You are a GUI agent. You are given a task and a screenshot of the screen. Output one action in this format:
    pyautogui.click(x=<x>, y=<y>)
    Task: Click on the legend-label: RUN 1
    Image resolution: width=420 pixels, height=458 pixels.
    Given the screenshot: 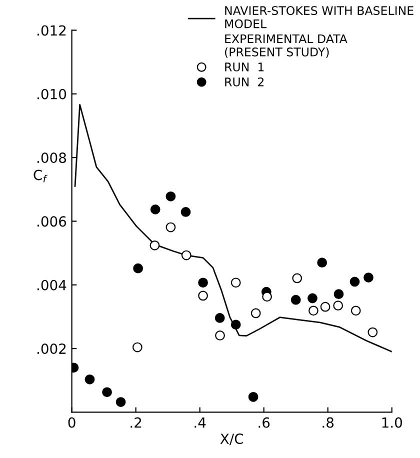 What is the action you would take?
    pyautogui.click(x=244, y=67)
    